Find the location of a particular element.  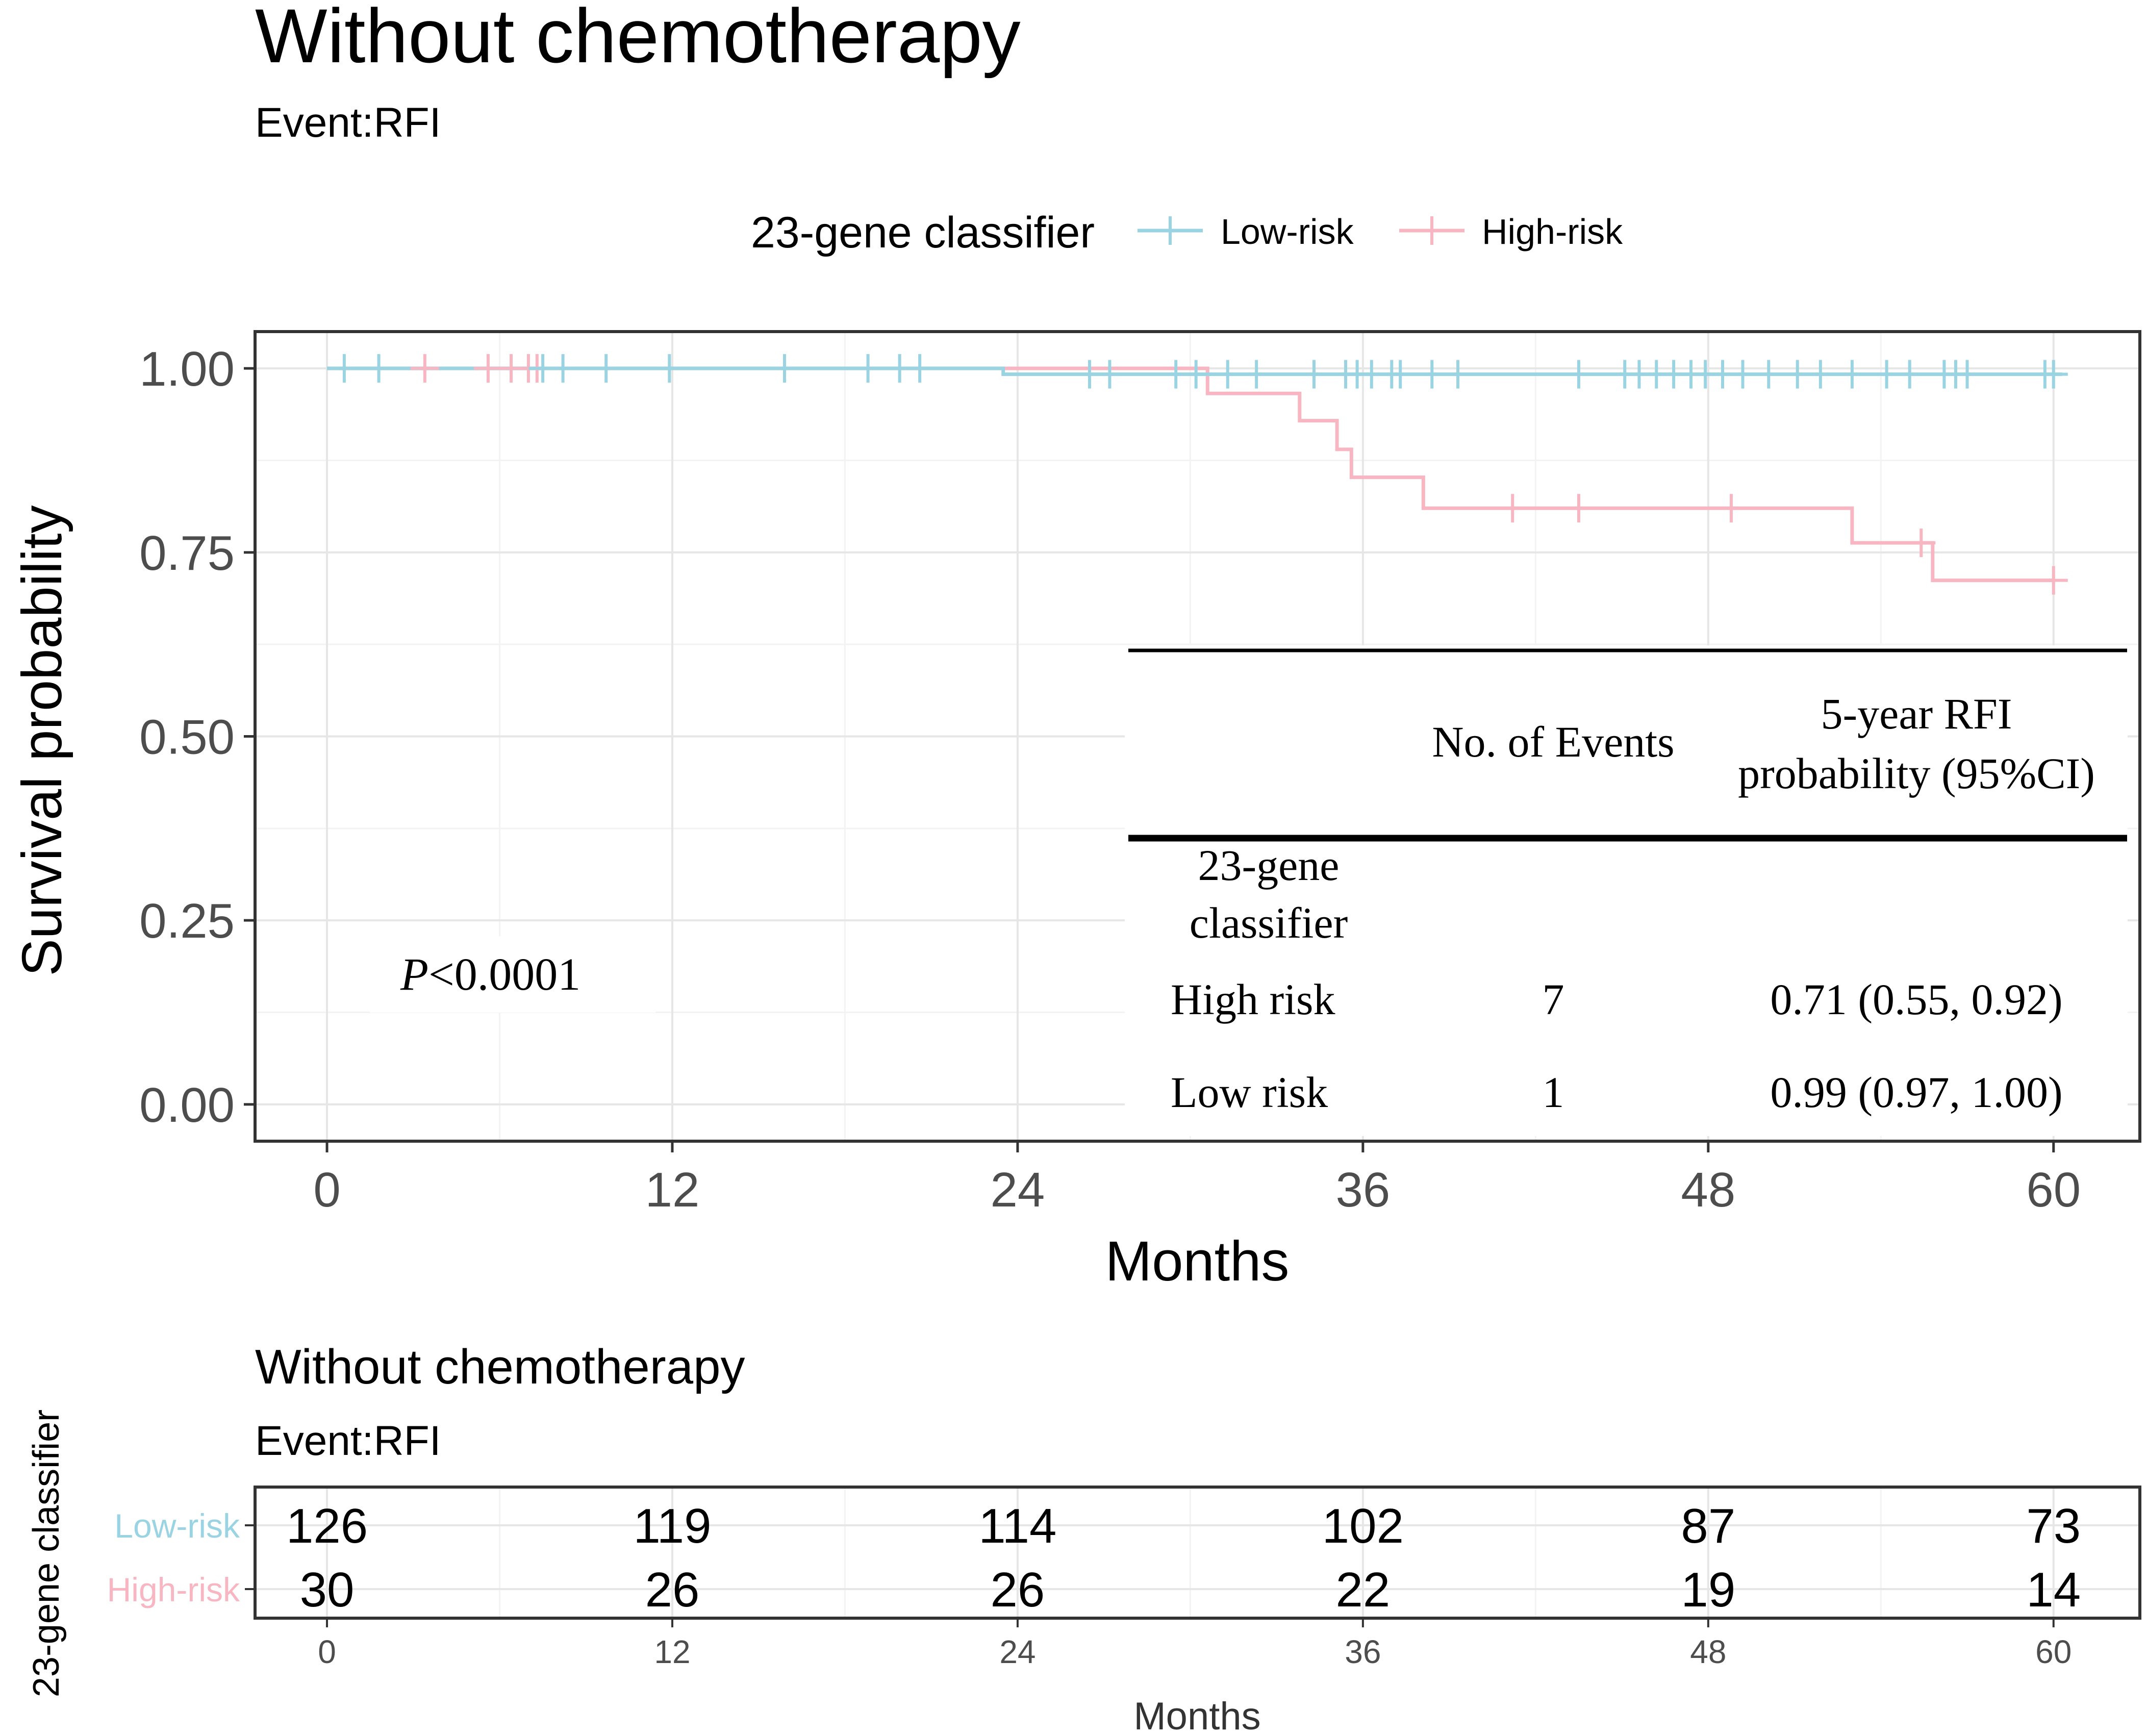

x-tick-label: 0 is located at coordinates (326, 1190).